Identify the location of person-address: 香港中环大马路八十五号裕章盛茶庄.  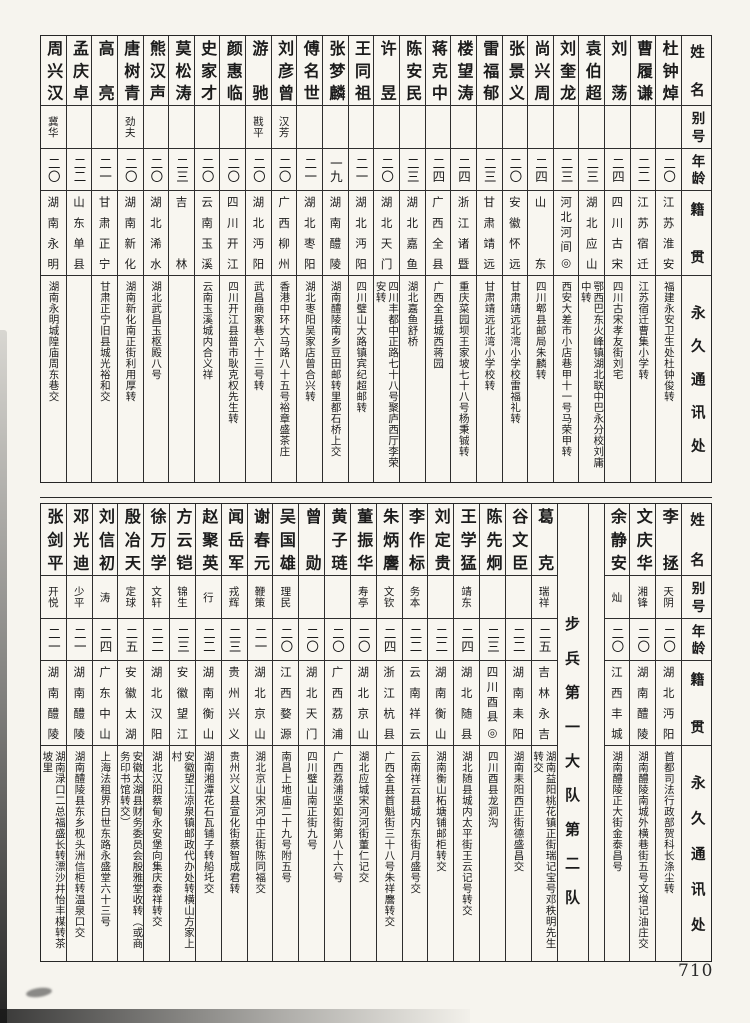
(284, 369).